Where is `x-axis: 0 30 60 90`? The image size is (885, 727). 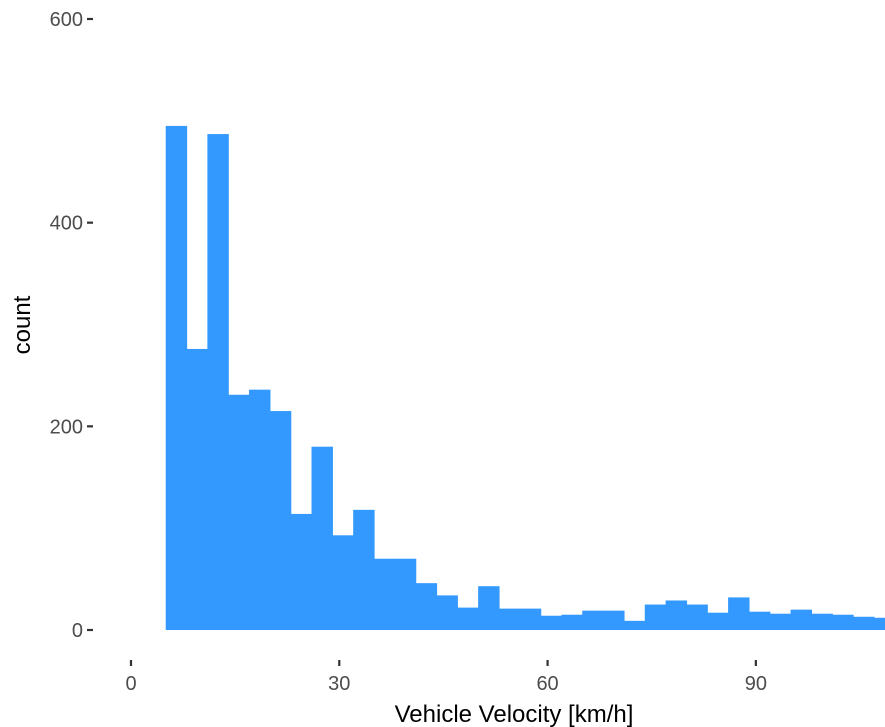 x-axis: 0 30 60 90 is located at coordinates (446, 677).